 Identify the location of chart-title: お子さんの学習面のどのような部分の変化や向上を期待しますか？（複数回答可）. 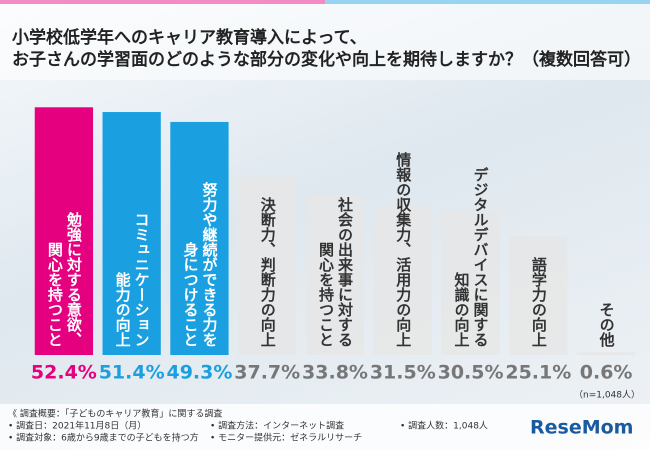
(326, 59).